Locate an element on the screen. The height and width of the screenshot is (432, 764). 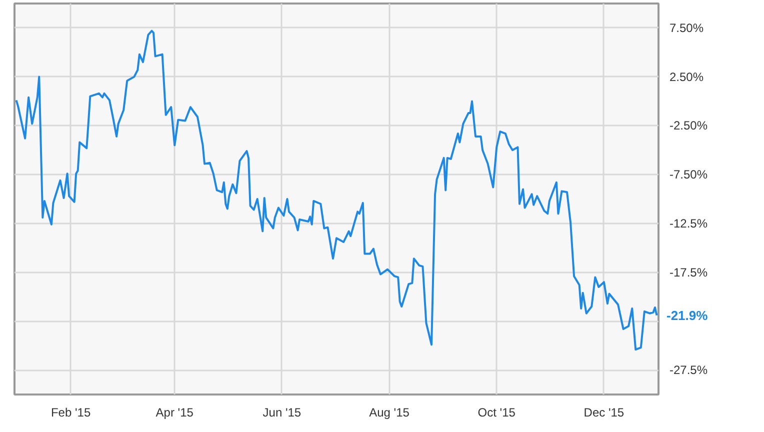
y-tick-label: -2.50% is located at coordinates (689, 125).